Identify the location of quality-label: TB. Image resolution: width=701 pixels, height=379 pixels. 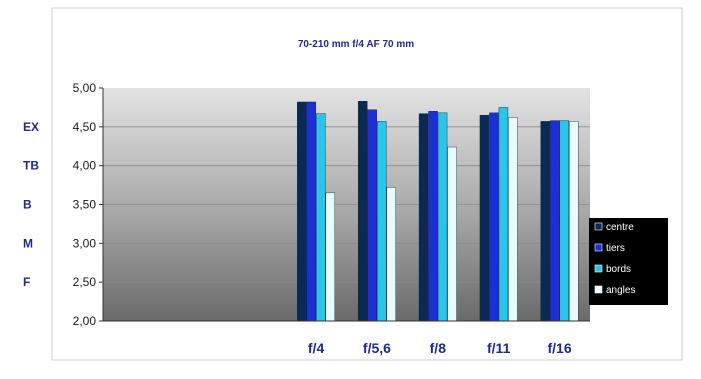
(31, 166).